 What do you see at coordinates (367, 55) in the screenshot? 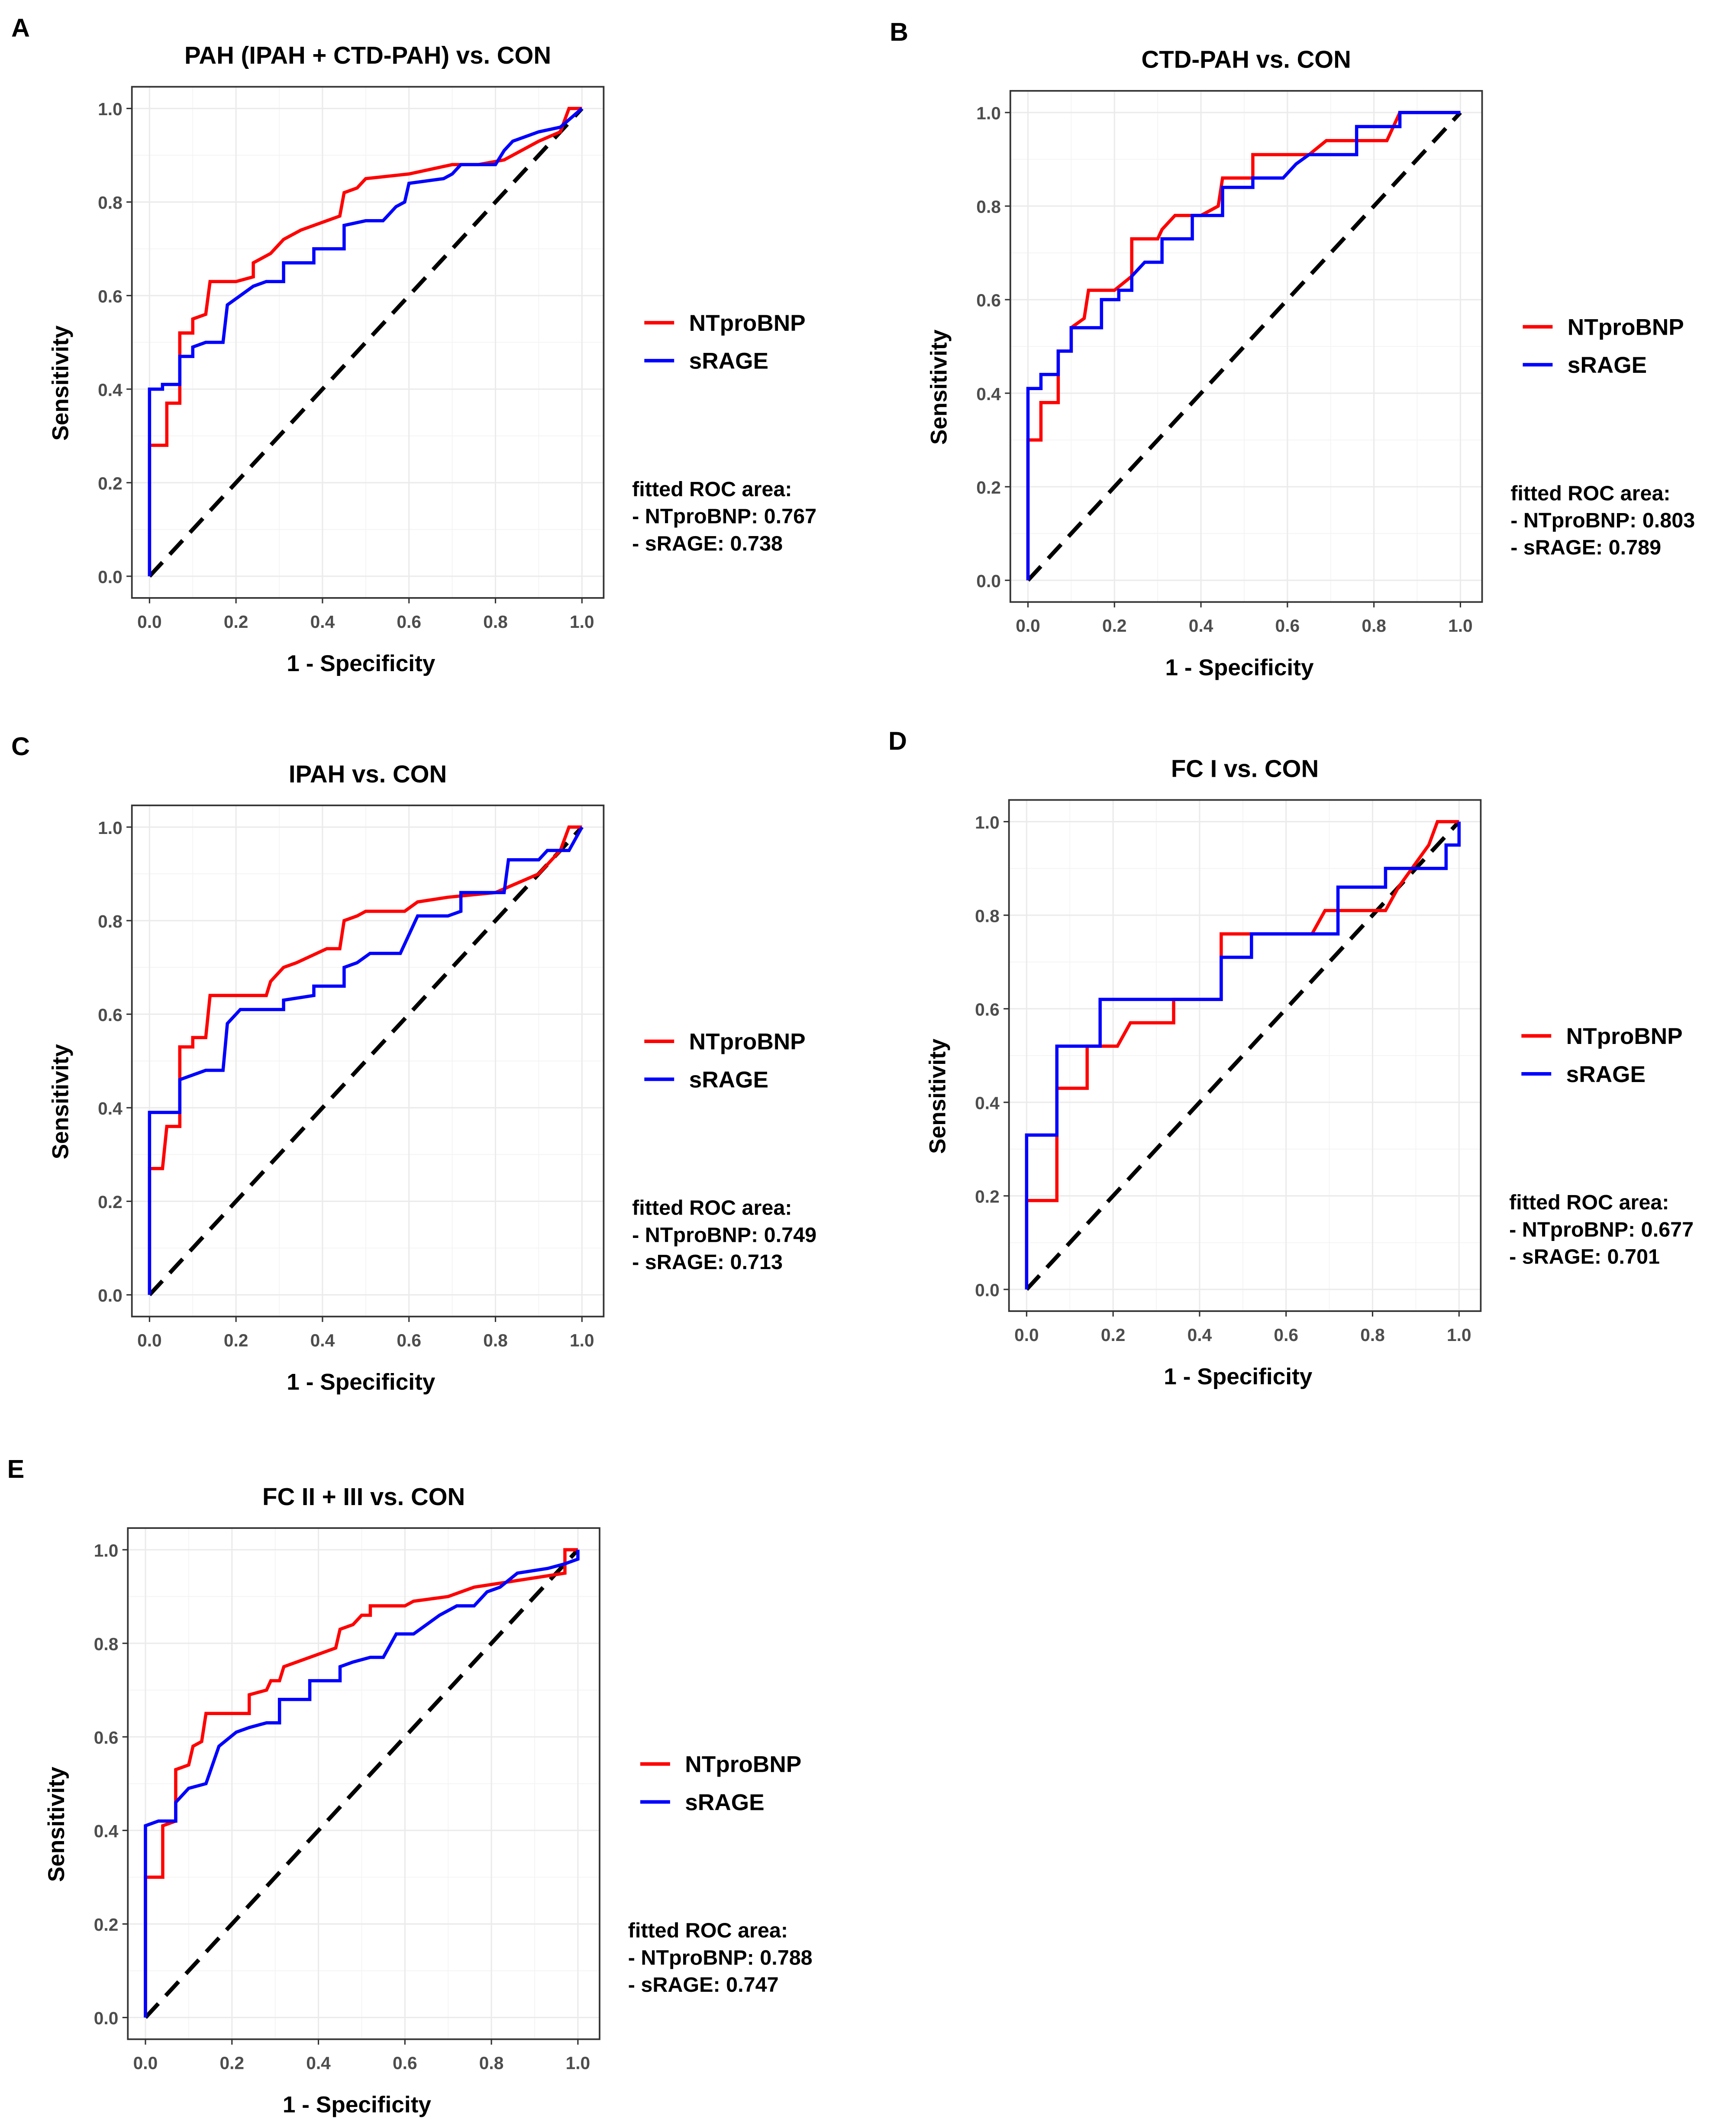
I see `chart-title: PAH (IPAH + CTD-PAH) vs. CON` at bounding box center [367, 55].